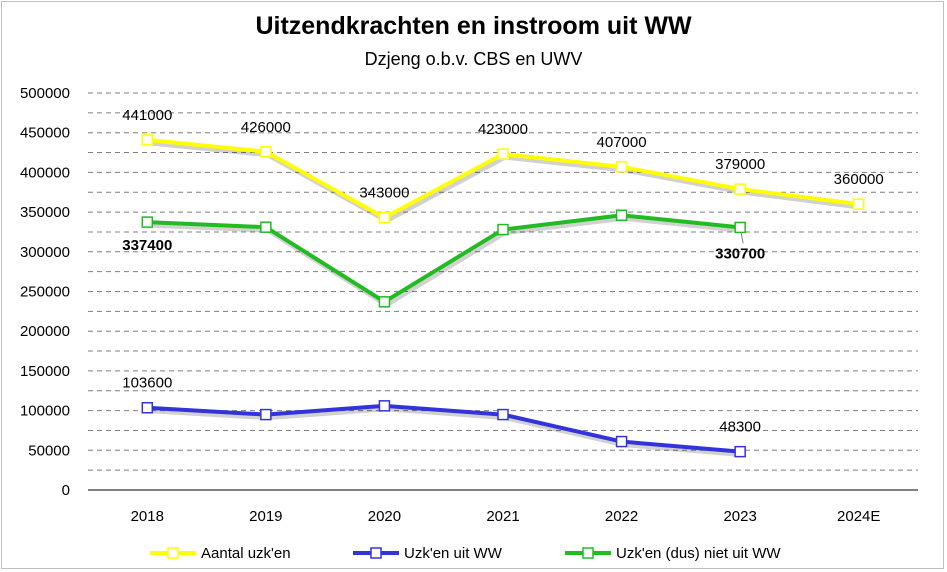 Image resolution: width=947 pixels, height=572 pixels. What do you see at coordinates (147, 245) in the screenshot?
I see `data-label: 337400` at bounding box center [147, 245].